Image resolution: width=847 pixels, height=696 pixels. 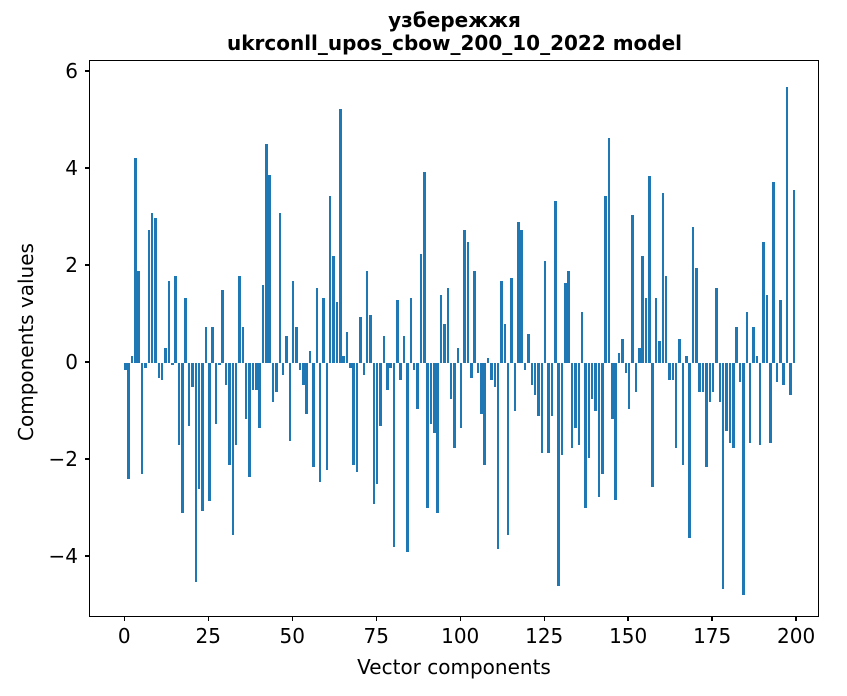 I want to click on y-tick-label: 2, so click(x=71, y=265).